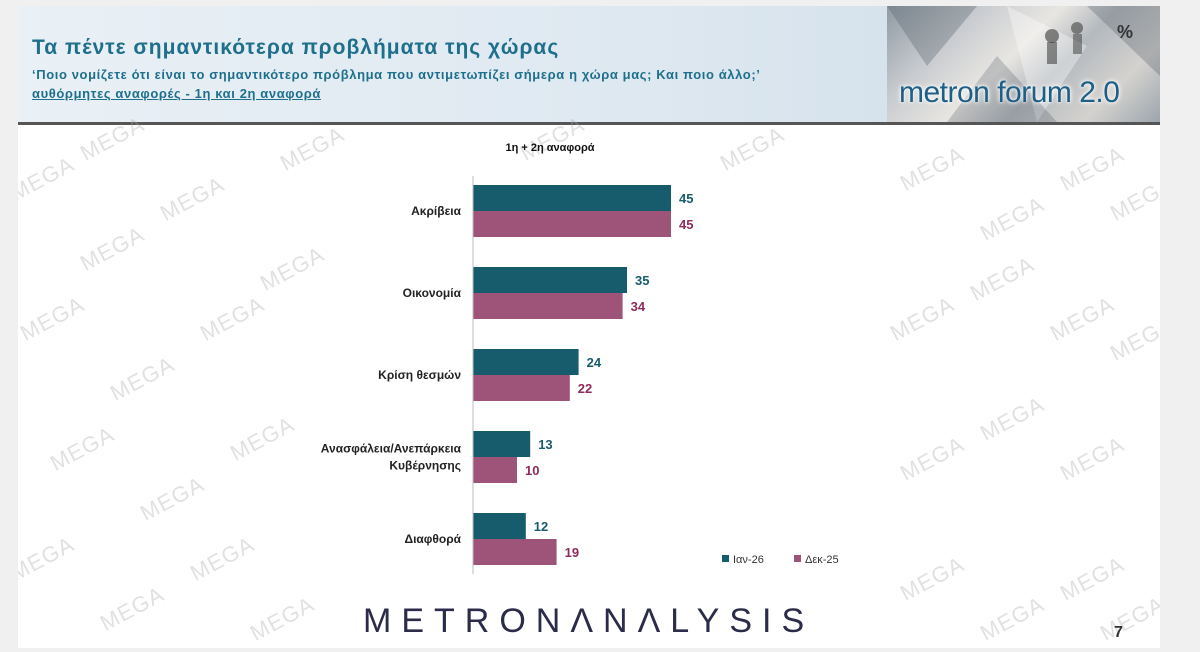 Image resolution: width=1200 pixels, height=652 pixels. Describe the element at coordinates (545, 444) in the screenshot. I see `data-label: 13` at that location.